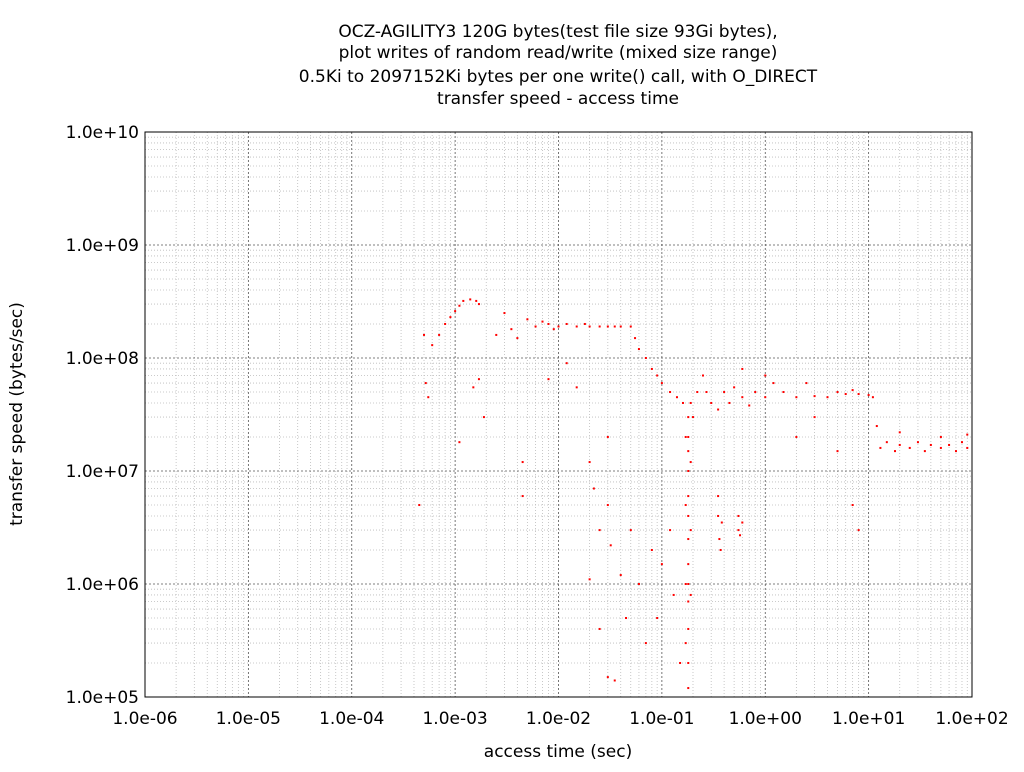 This screenshot has height=772, width=1024. What do you see at coordinates (102, 585) in the screenshot?
I see `y-tick-label: 1.0e+06` at bounding box center [102, 585].